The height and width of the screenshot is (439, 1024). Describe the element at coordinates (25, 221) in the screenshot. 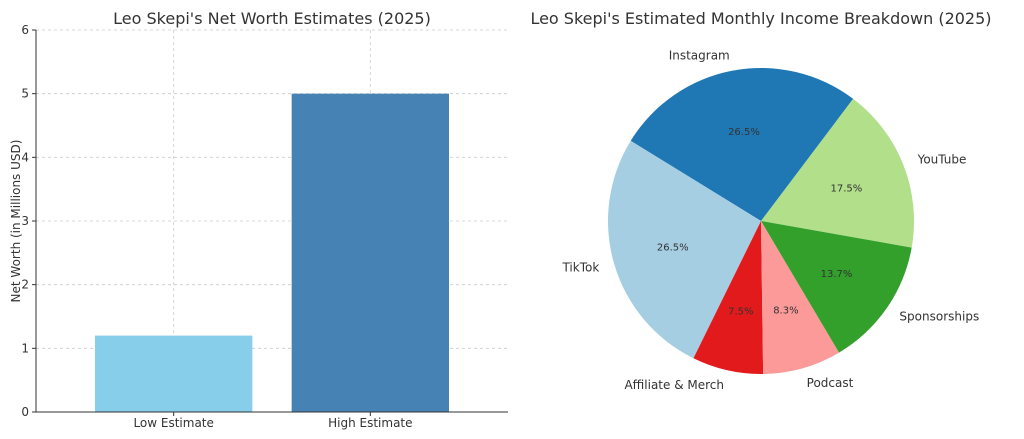

I see `y-tick-label: 3` at that location.